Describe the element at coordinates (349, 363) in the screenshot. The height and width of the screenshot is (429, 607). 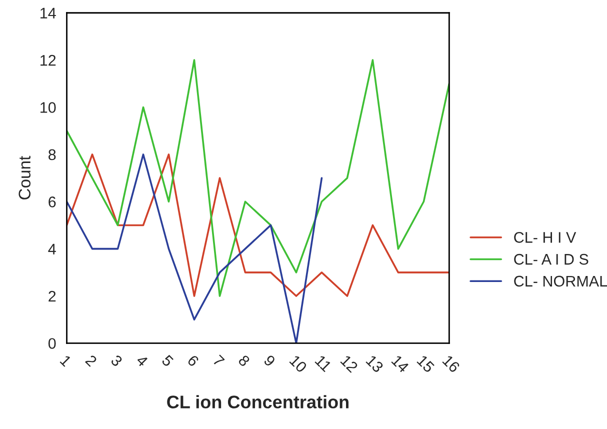
I see `x-tick-label: 12` at that location.